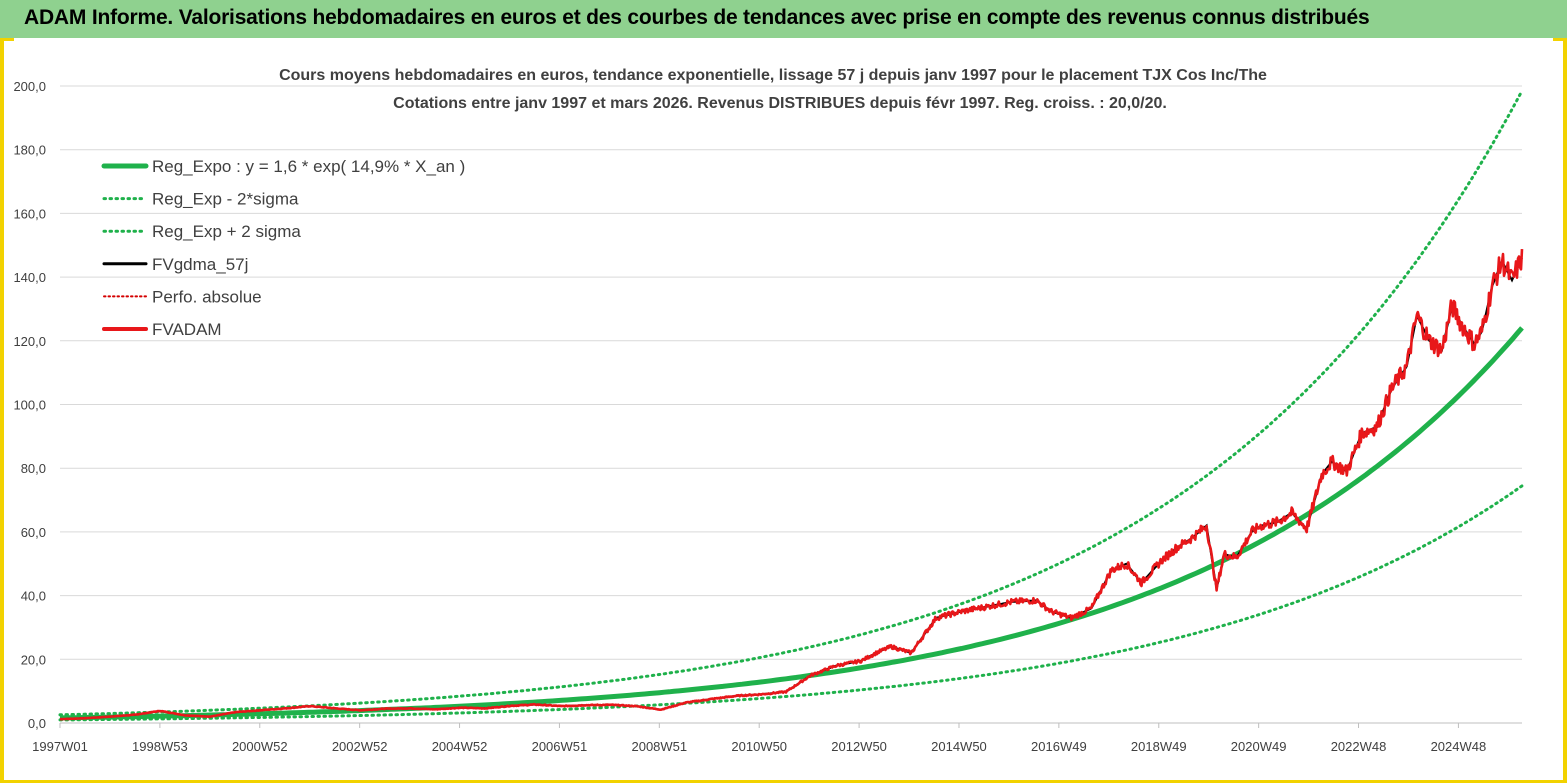  Describe the element at coordinates (460, 746) in the screenshot. I see `x-tick-label: 2004W52` at that location.